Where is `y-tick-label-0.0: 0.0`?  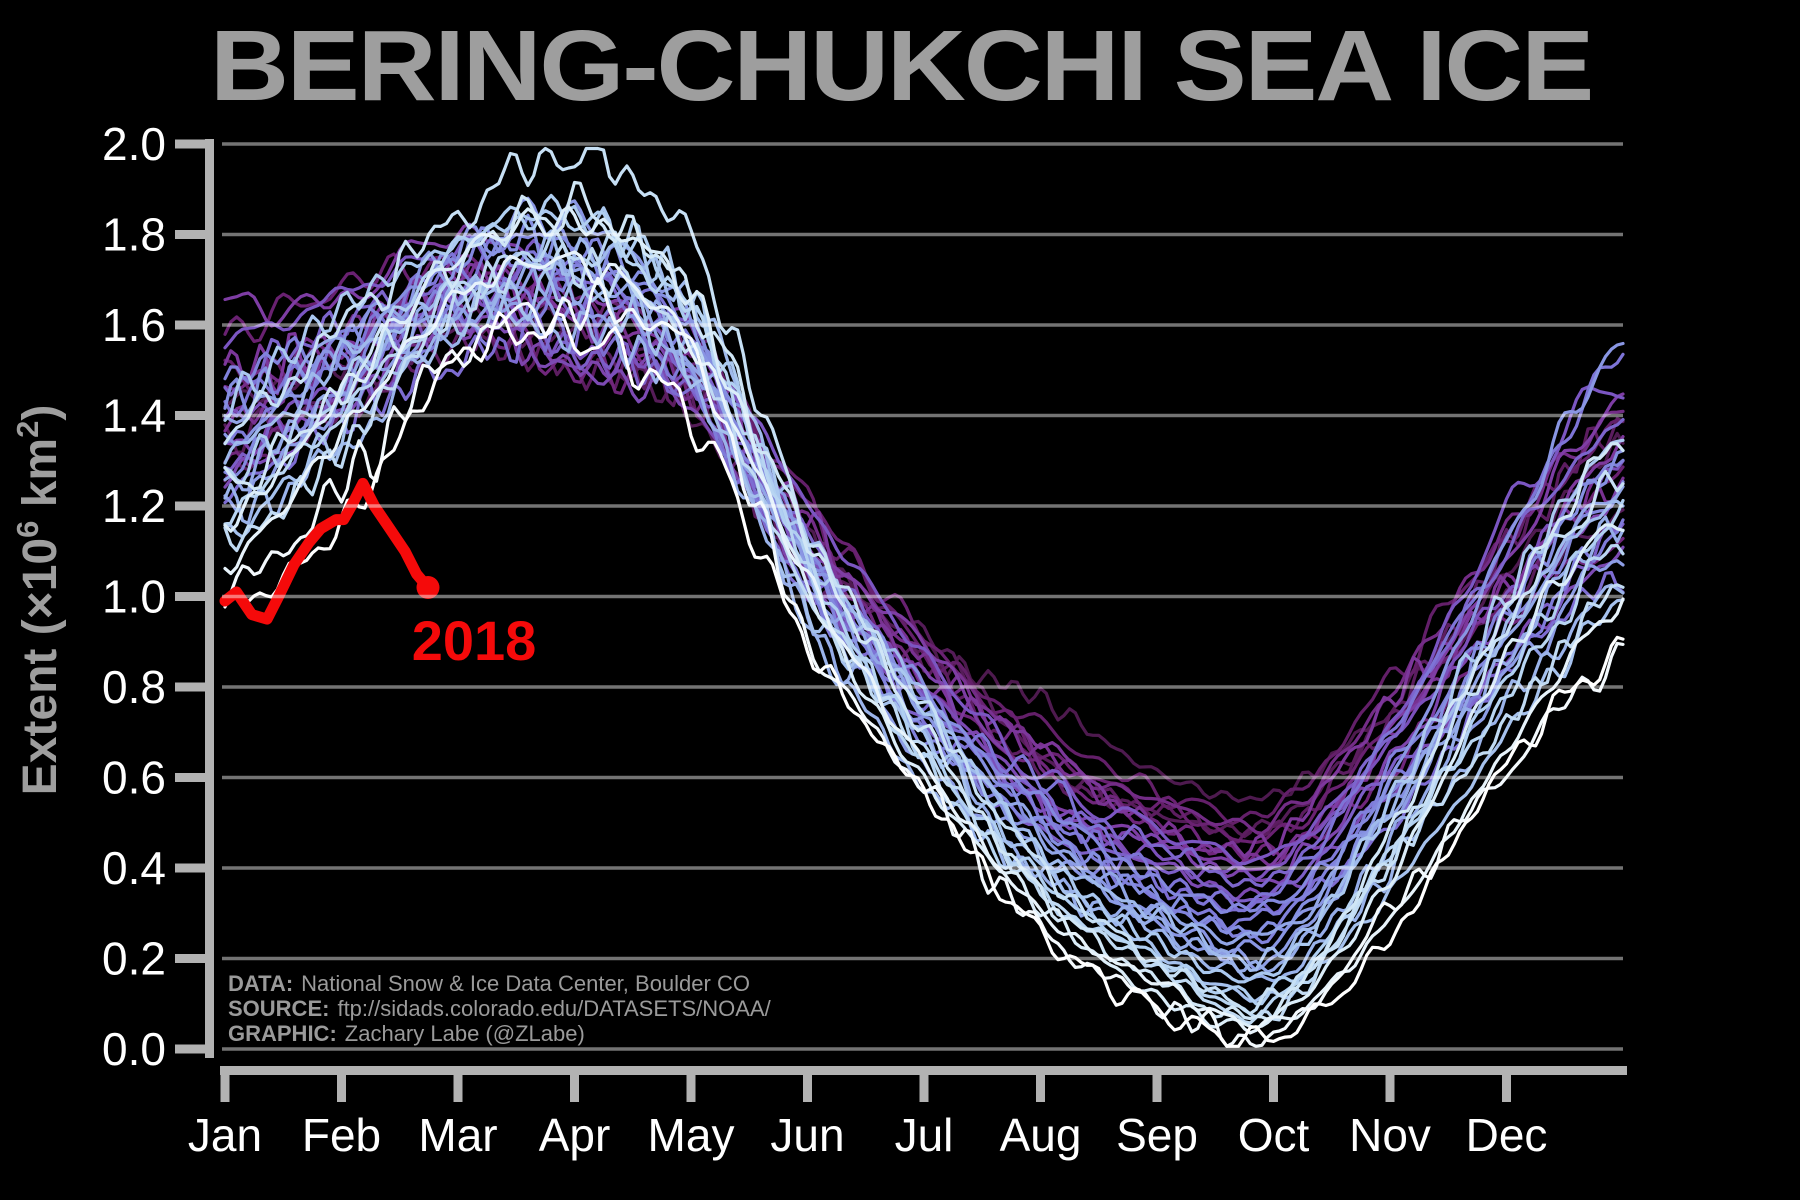 y-tick-label-0.0: 0.0 is located at coordinates (134, 1049).